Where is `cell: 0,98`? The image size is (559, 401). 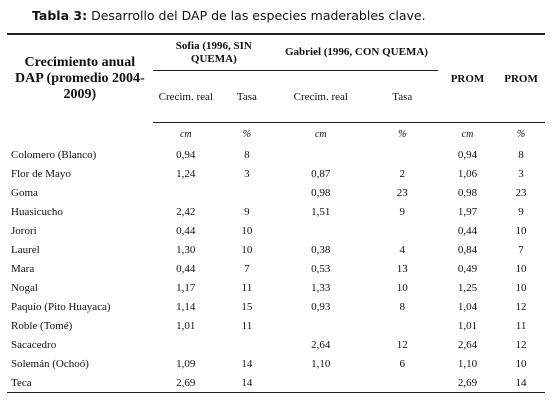 cell: 0,98 is located at coordinates (467, 192).